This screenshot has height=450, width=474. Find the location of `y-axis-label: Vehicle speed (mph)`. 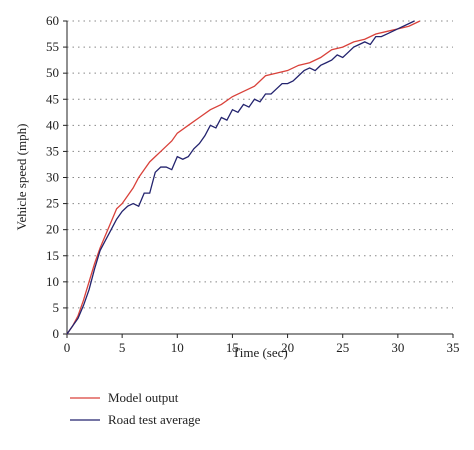

y-axis-label: Vehicle speed (mph) is located at coordinates (21, 177).